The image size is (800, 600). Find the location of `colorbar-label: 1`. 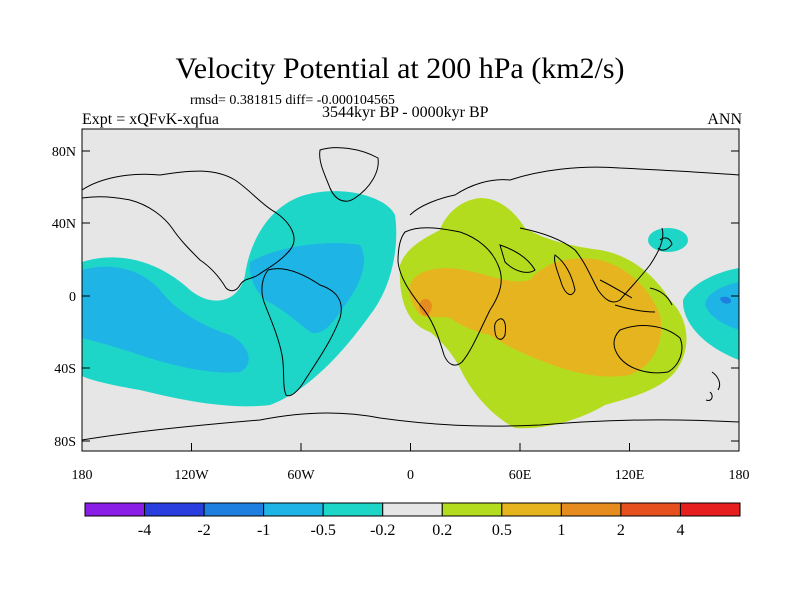

colorbar-label: 1 is located at coordinates (561, 530).